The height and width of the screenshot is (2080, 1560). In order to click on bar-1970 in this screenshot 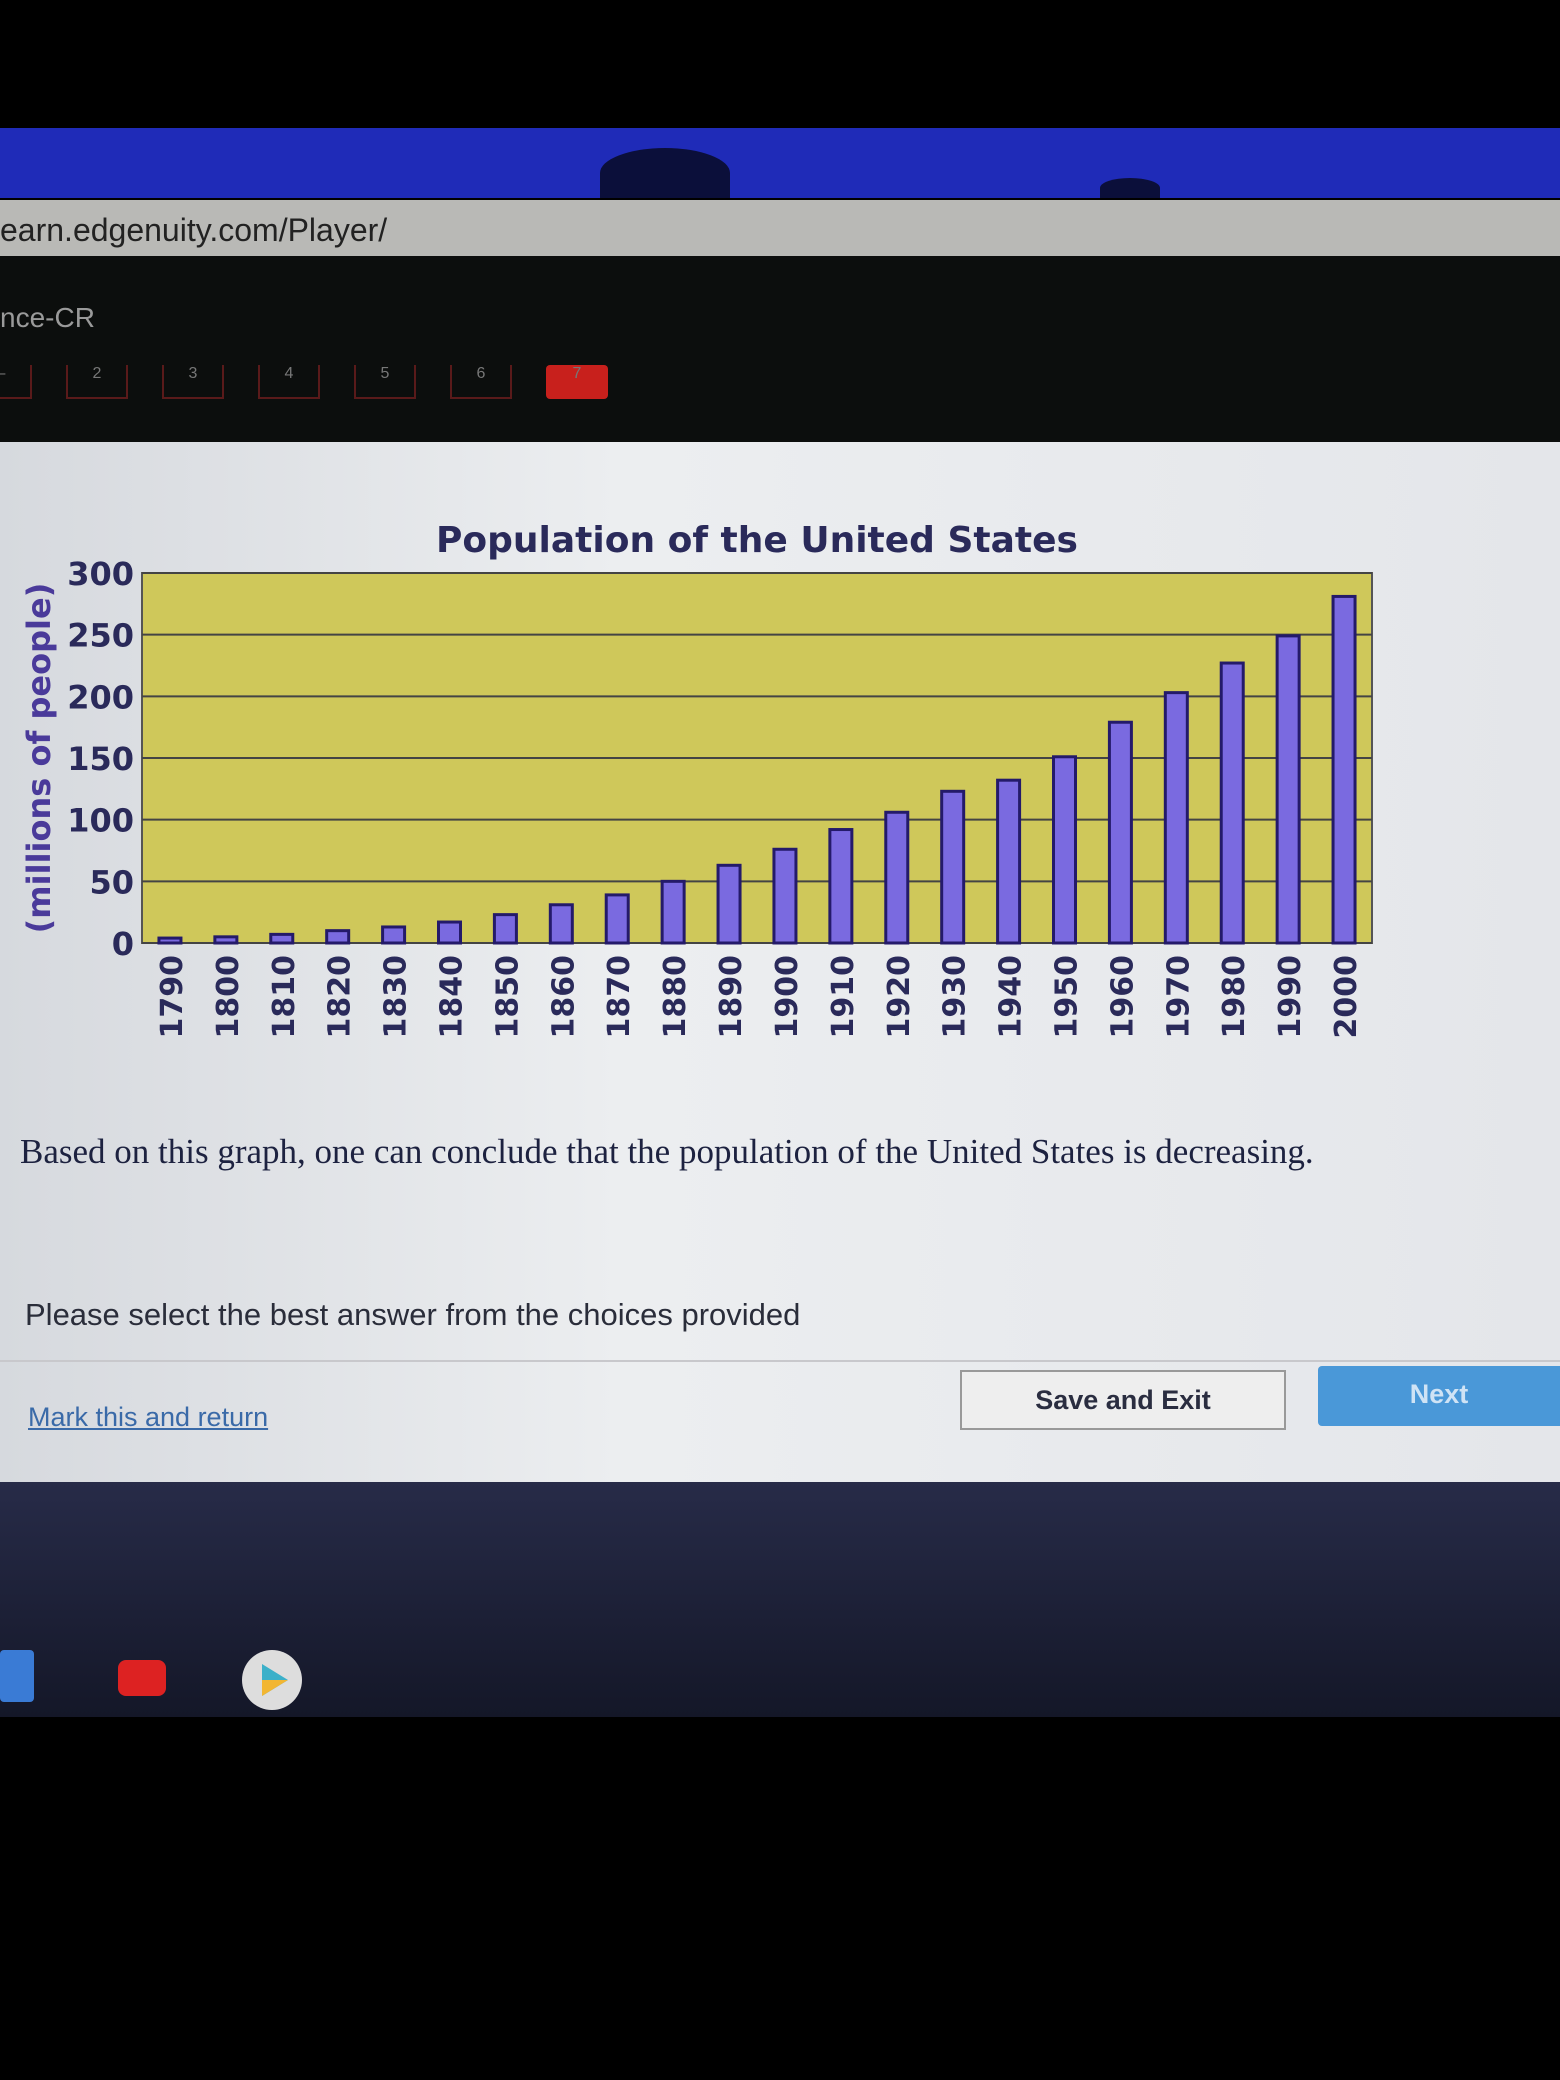, I will do `click(1176, 818)`.